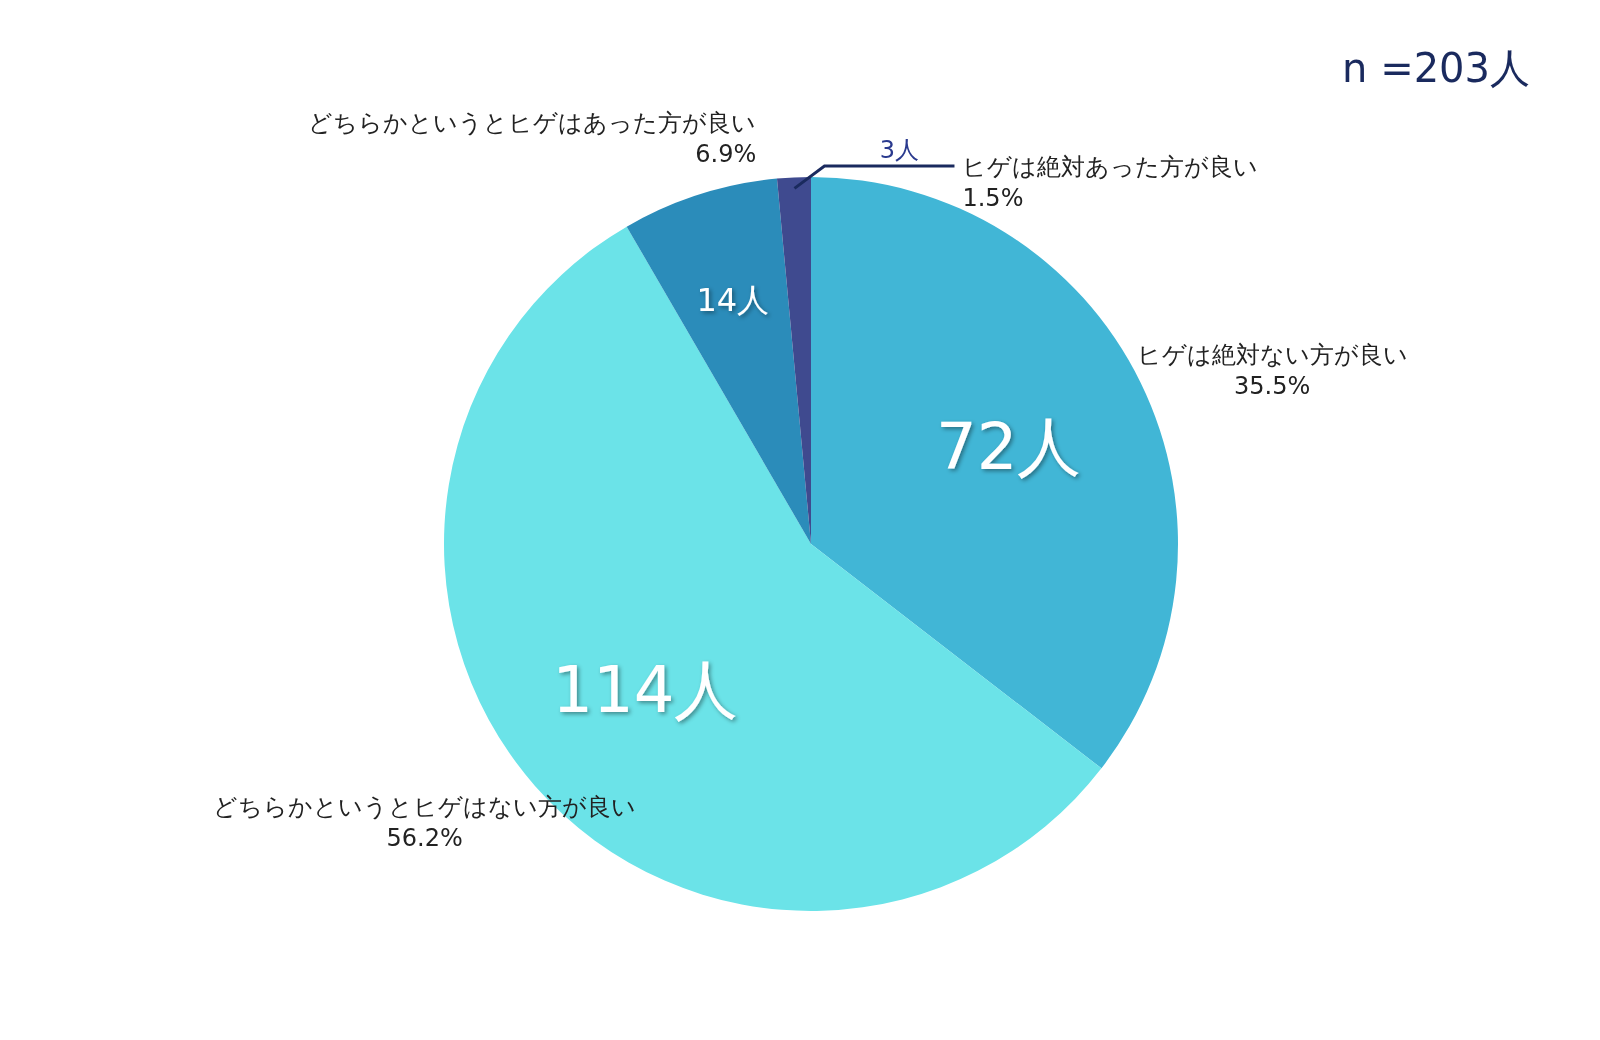  I want to click on slice-label: ヒゲは絶対あった方が良い 1.5%, so click(1110, 182).